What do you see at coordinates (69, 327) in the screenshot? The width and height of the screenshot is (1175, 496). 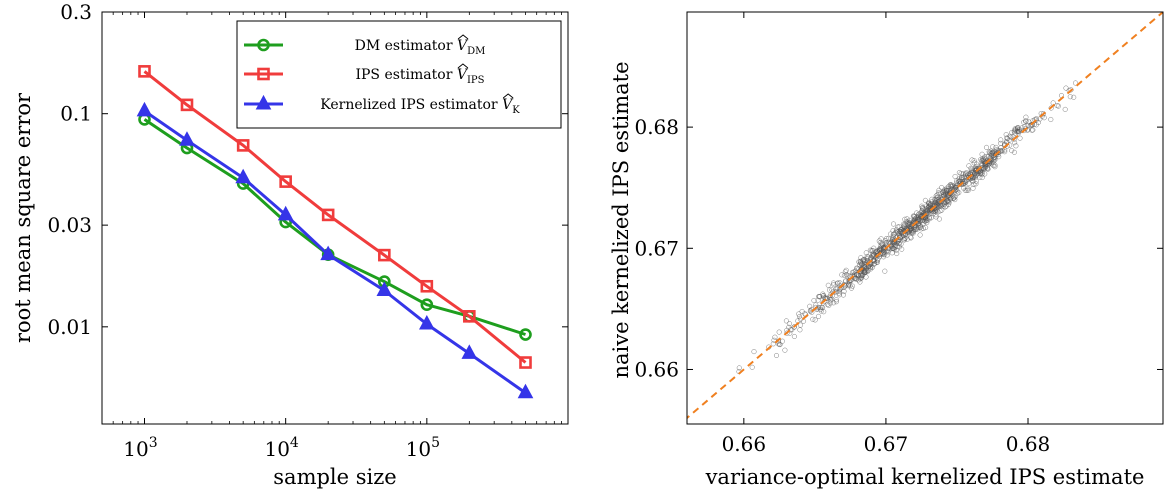 I see `y-tick-label: 0.01` at bounding box center [69, 327].